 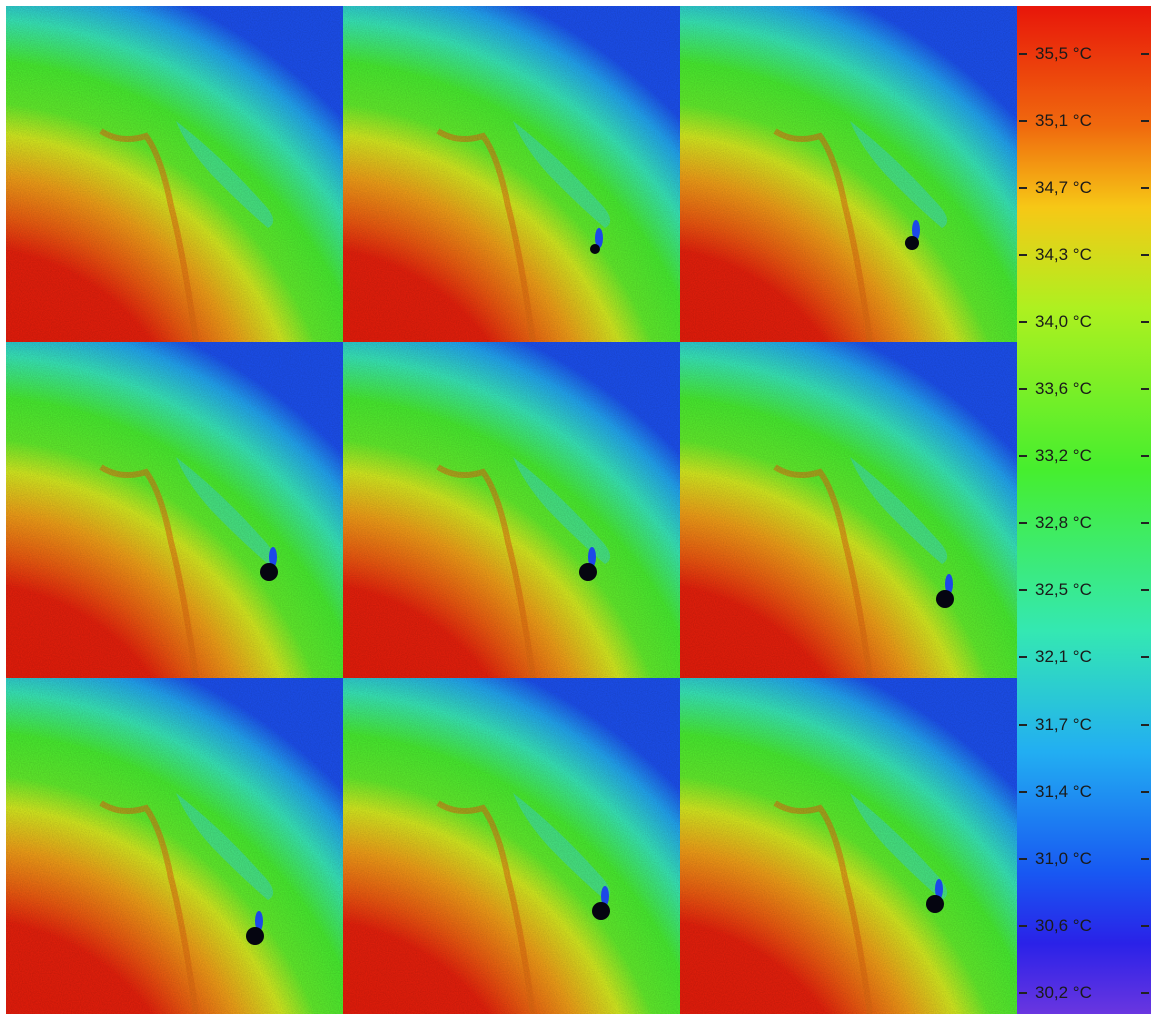 What do you see at coordinates (1063, 121) in the screenshot?
I see `scale-tick-label: 35,1 °C` at bounding box center [1063, 121].